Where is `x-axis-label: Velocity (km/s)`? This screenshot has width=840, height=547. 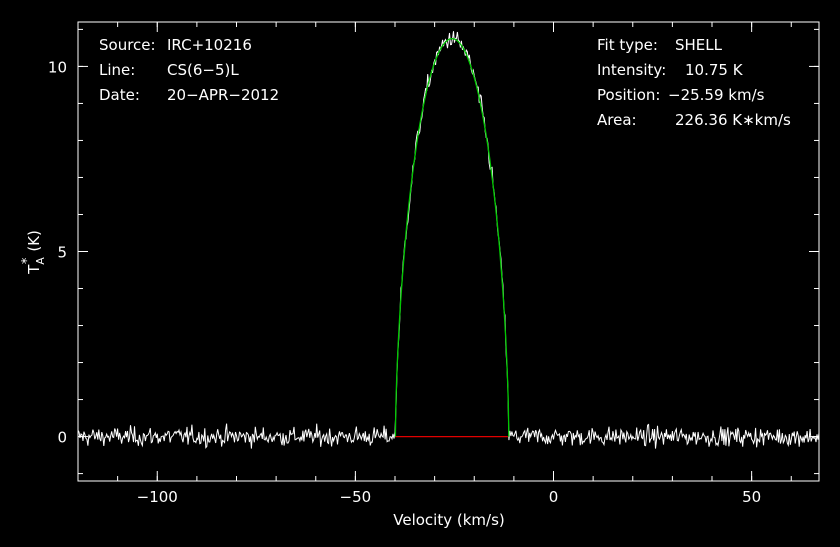 x-axis-label: Velocity (km/s) is located at coordinates (448, 520).